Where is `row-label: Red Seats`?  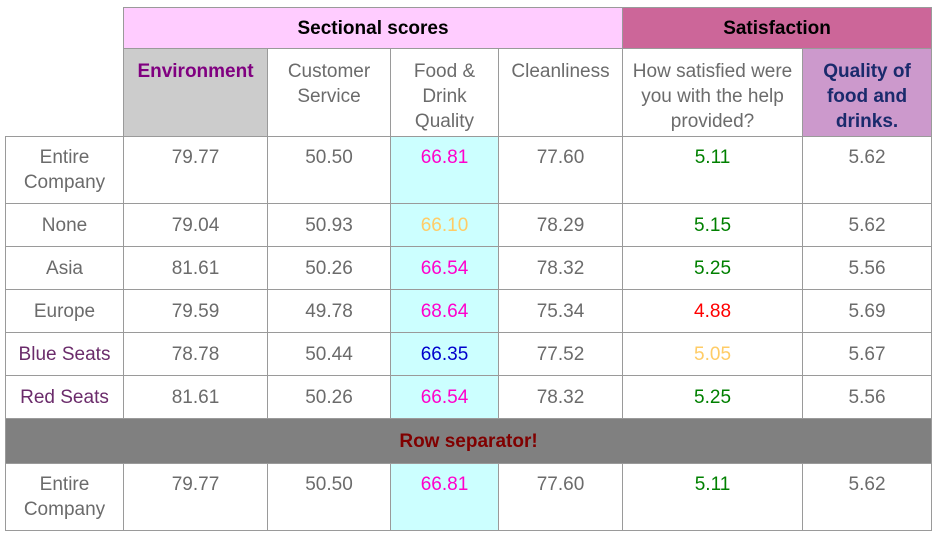 row-label: Red Seats is located at coordinates (64, 397).